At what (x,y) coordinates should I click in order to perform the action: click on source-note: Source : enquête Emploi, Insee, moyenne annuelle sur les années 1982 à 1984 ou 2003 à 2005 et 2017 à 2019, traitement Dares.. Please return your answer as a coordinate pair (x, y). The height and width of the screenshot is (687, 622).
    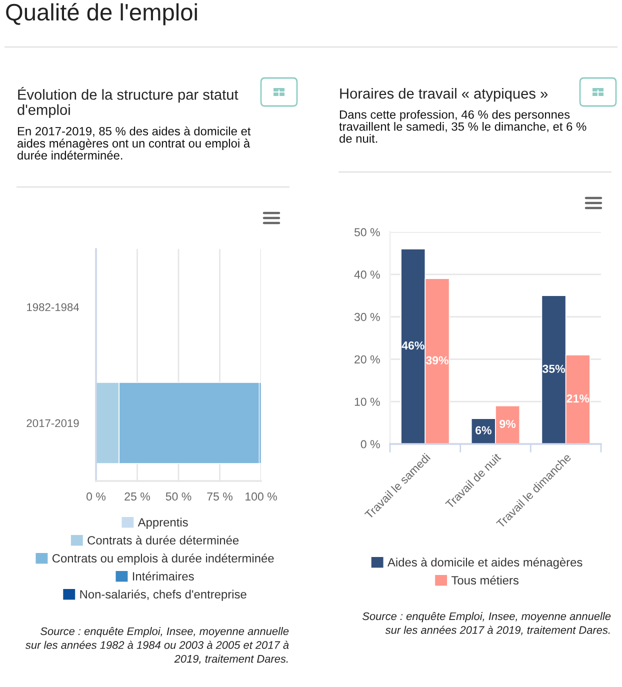
    Looking at the image, I should click on (157, 645).